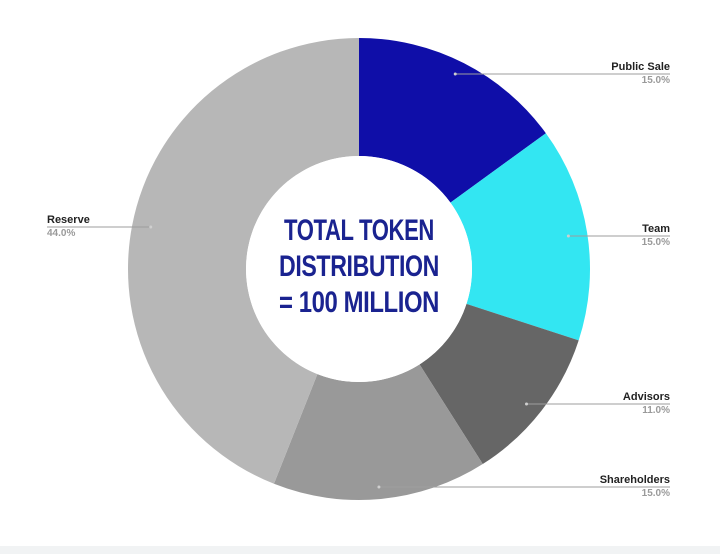 The image size is (720, 554). Describe the element at coordinates (499, 384) in the screenshot. I see `slice-advisors` at that location.